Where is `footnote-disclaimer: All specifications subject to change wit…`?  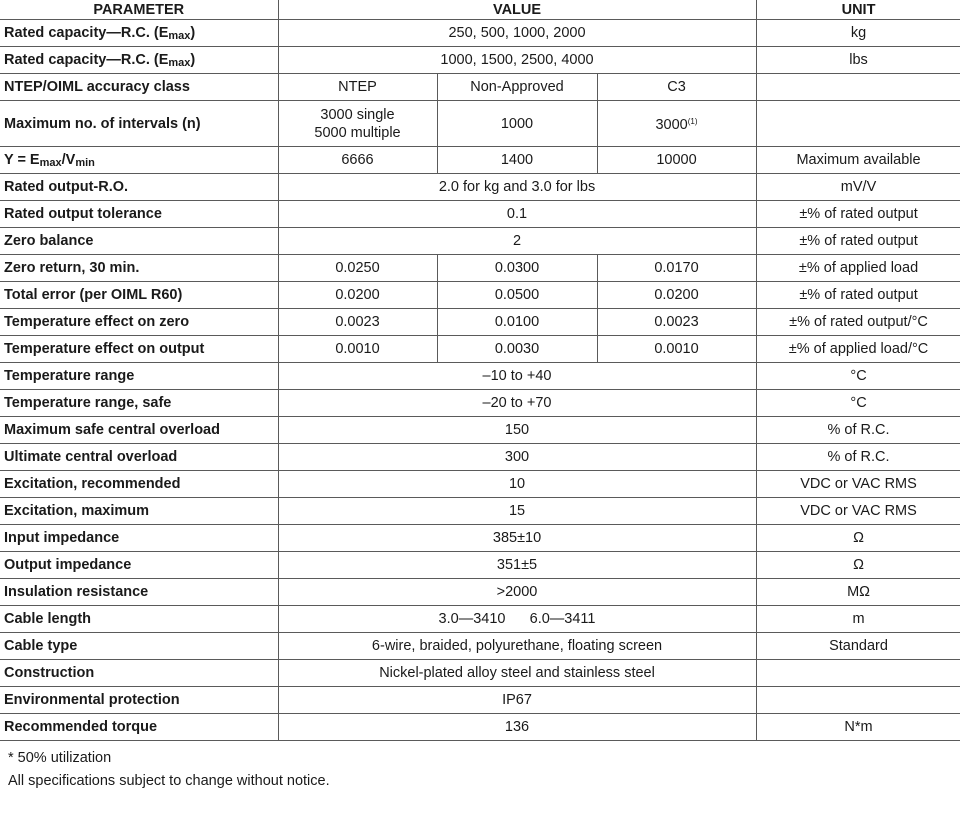
footnote-disclaimer: All specifications subject to change wit… is located at coordinates (169, 781).